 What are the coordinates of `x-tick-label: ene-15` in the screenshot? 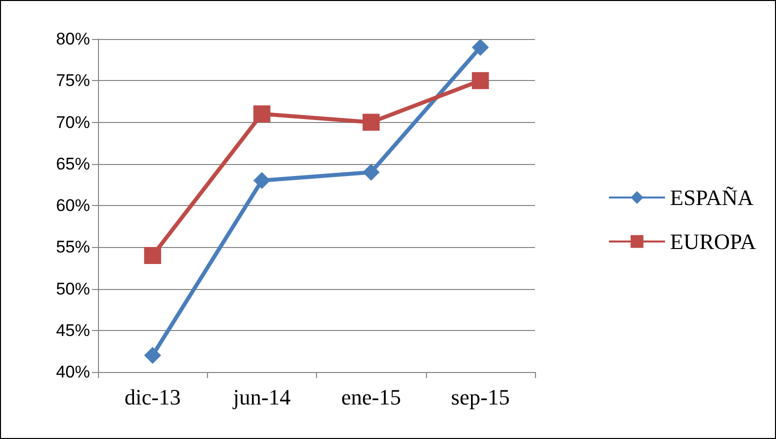 It's located at (371, 397).